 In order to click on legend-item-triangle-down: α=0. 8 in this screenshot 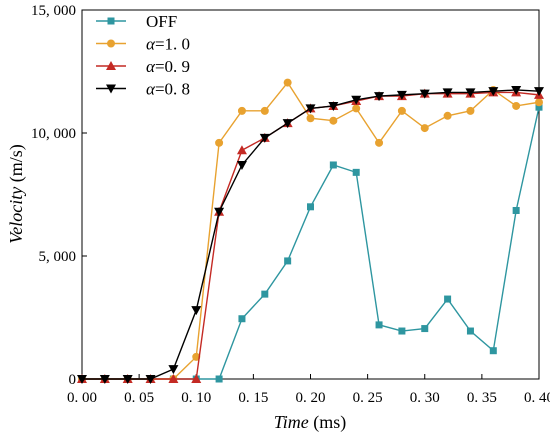, I will do `click(143, 89)`.